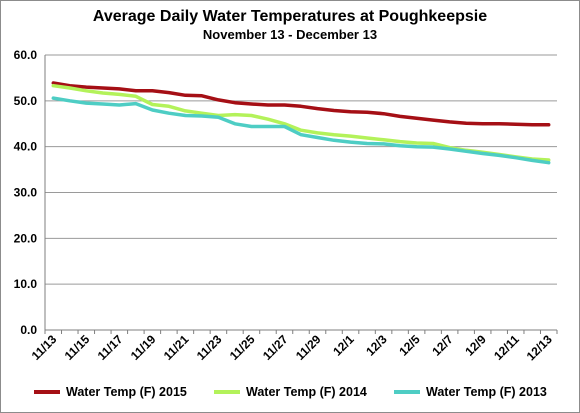  What do you see at coordinates (343, 345) in the screenshot?
I see `x-tick-label: 12/1` at bounding box center [343, 345].